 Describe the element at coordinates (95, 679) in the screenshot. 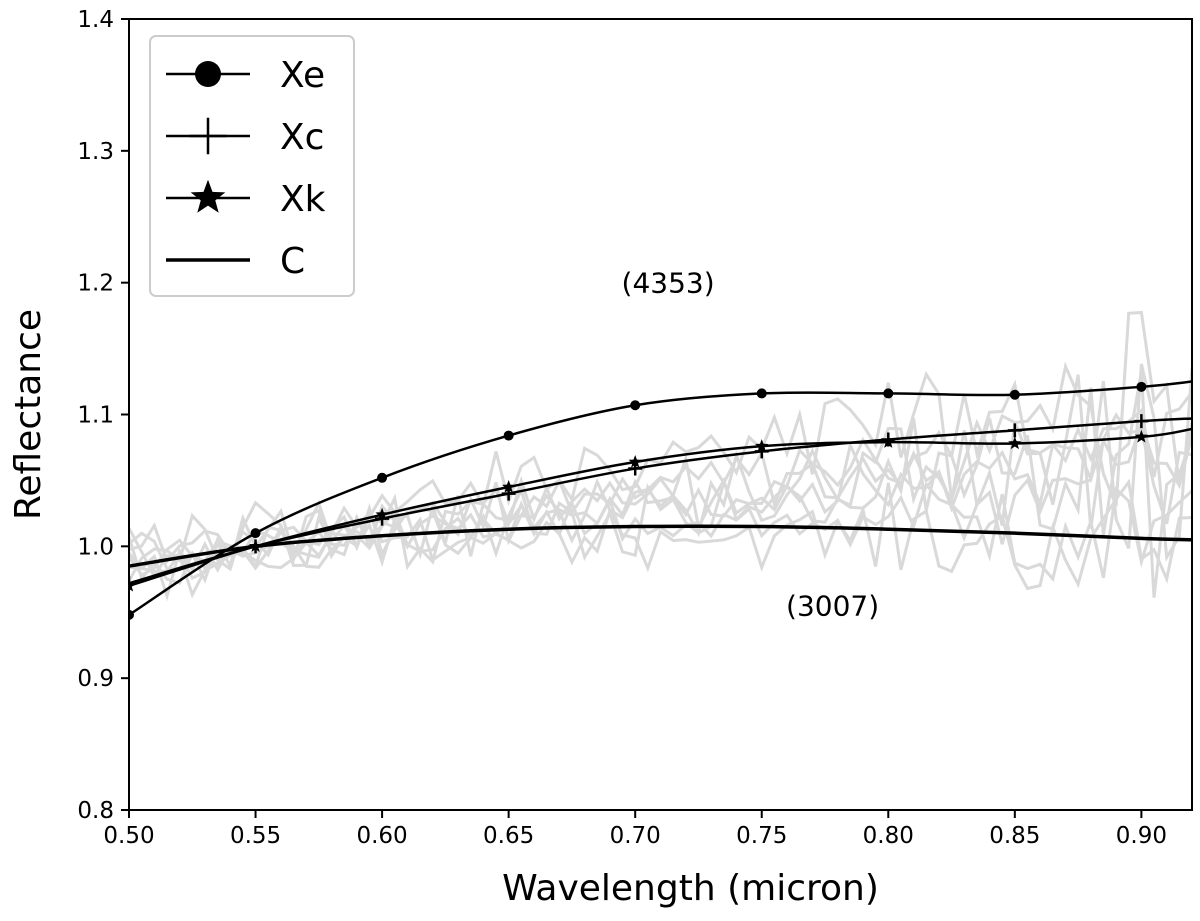

I see `y-tick-label: 0.9` at that location.